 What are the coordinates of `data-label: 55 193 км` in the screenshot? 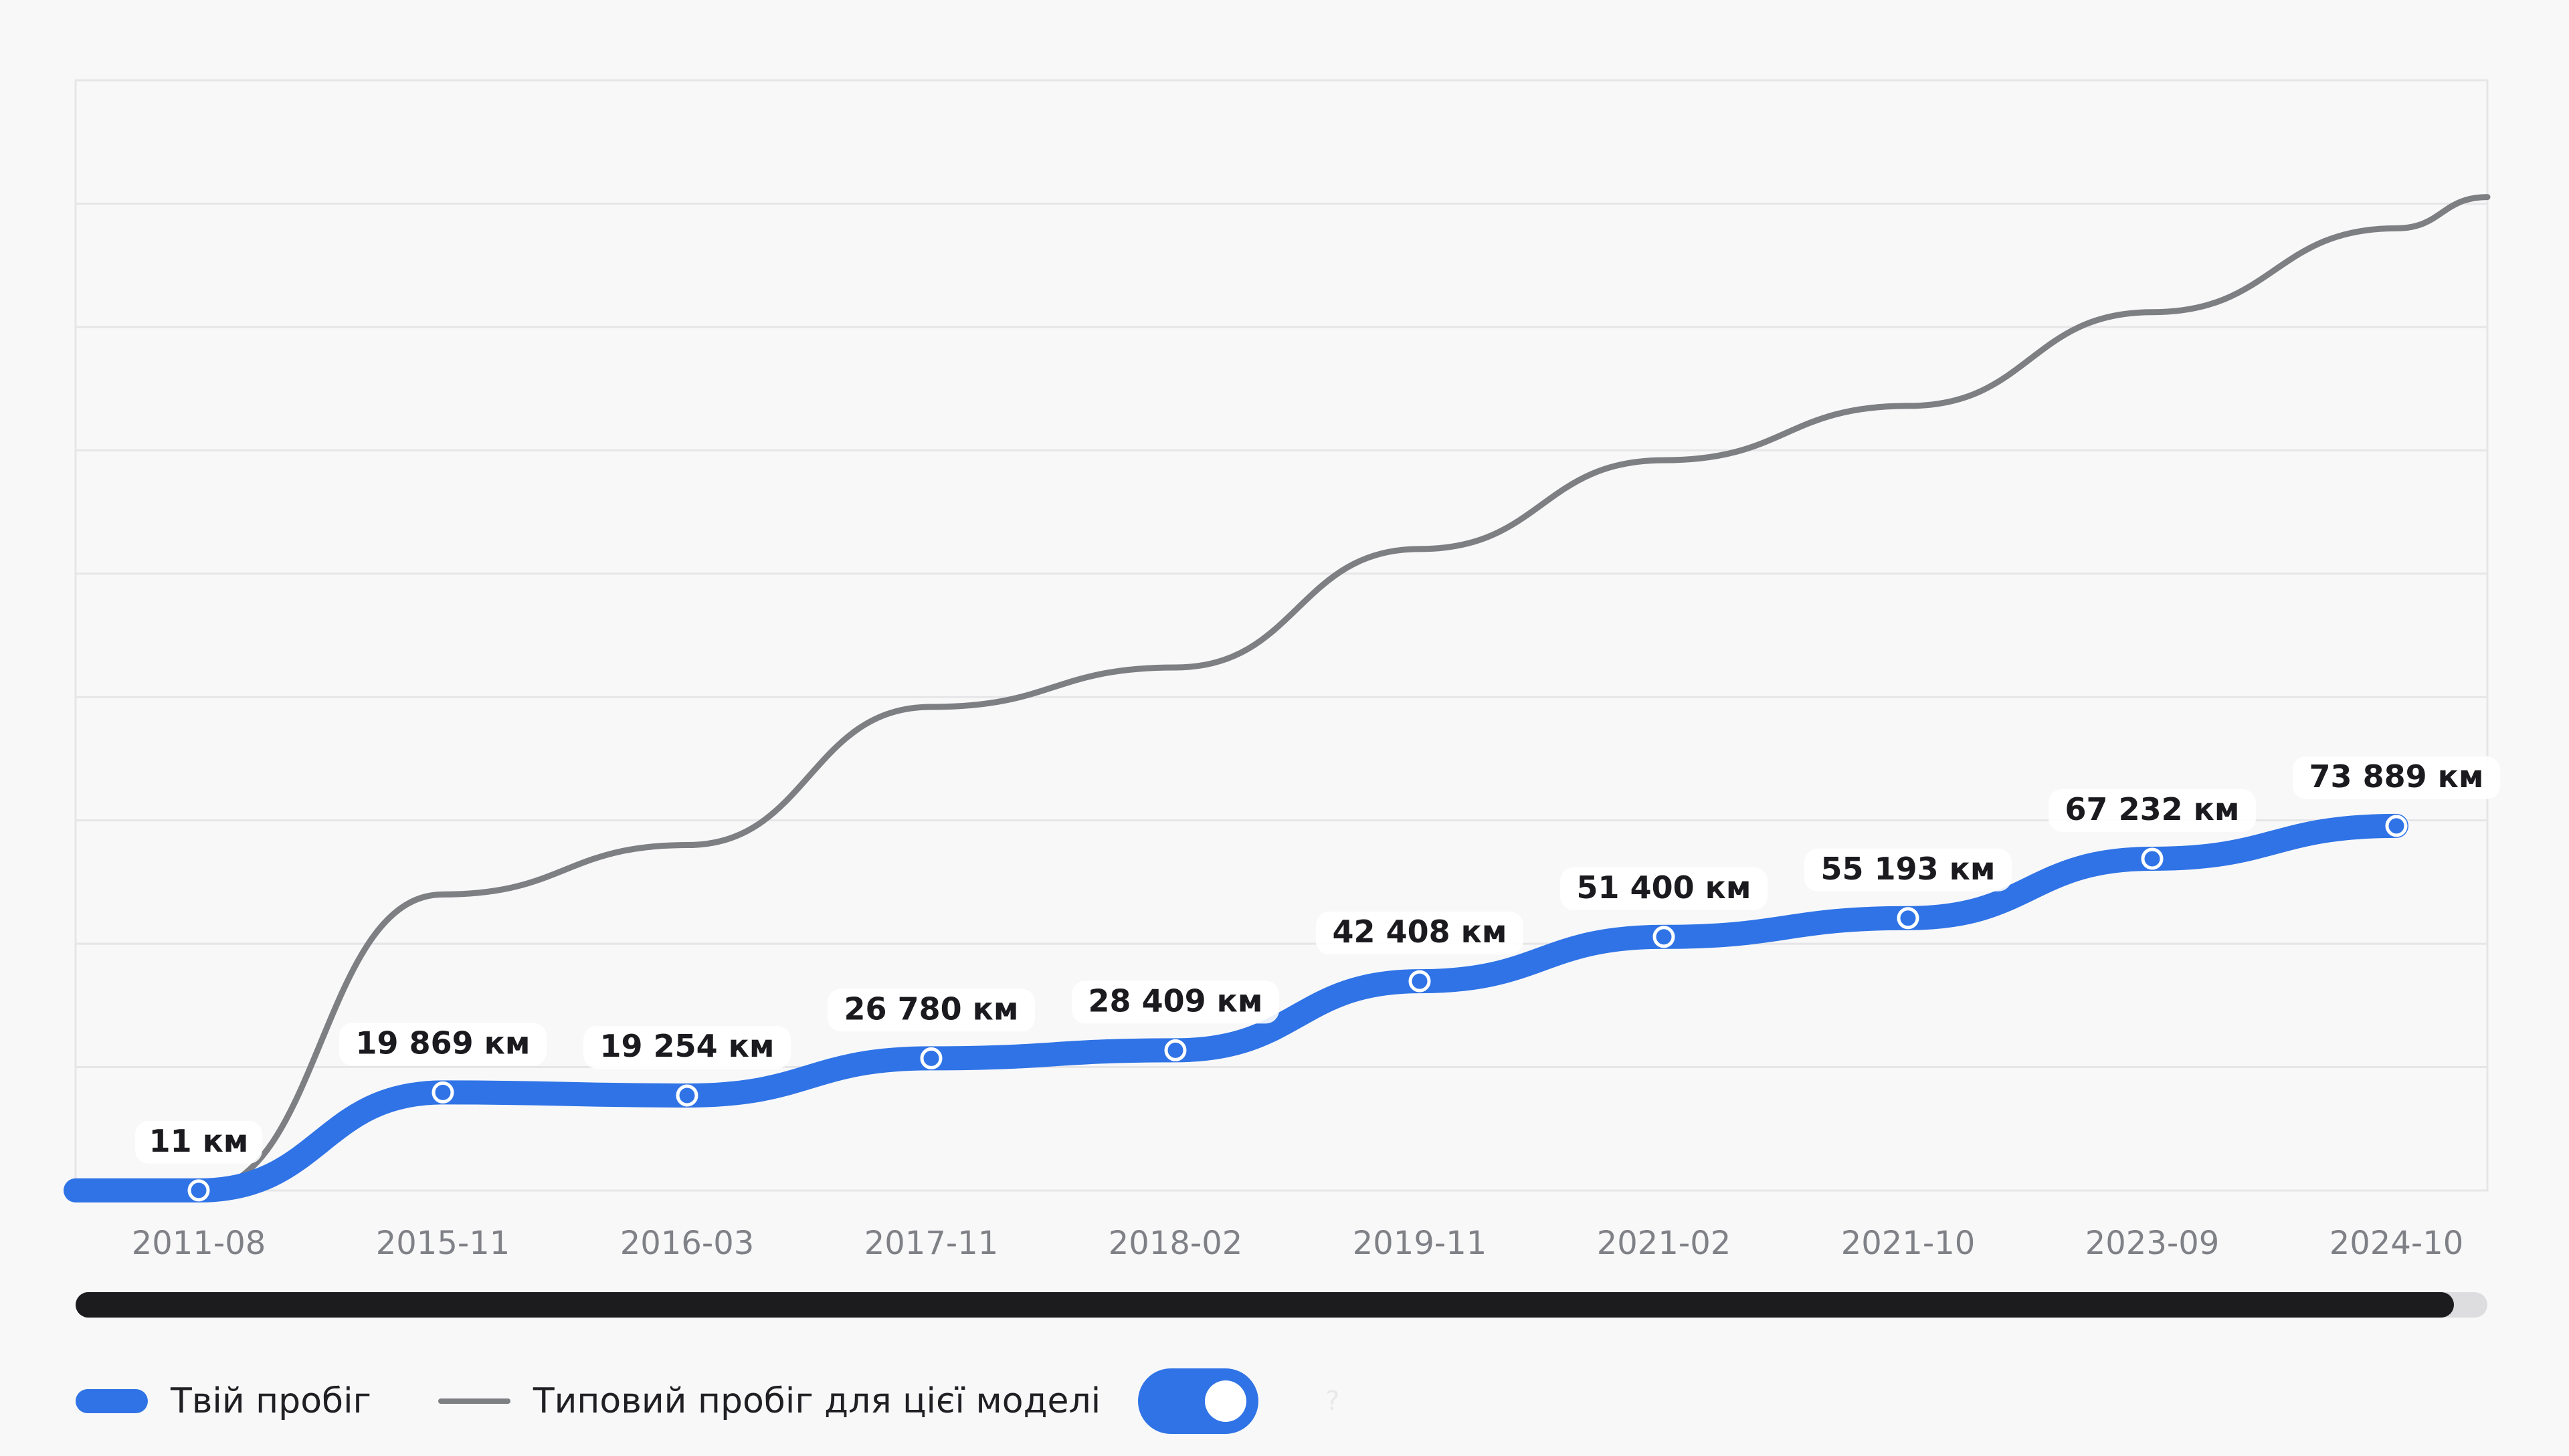 It's located at (1908, 869).